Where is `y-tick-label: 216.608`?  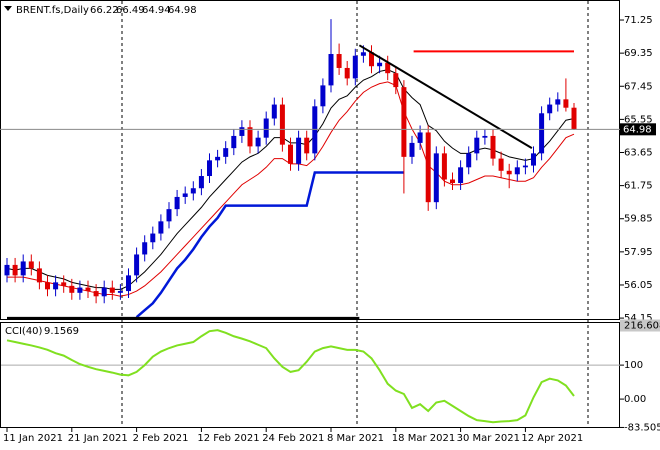
y-tick-label: 216.608 is located at coordinates (642, 326).